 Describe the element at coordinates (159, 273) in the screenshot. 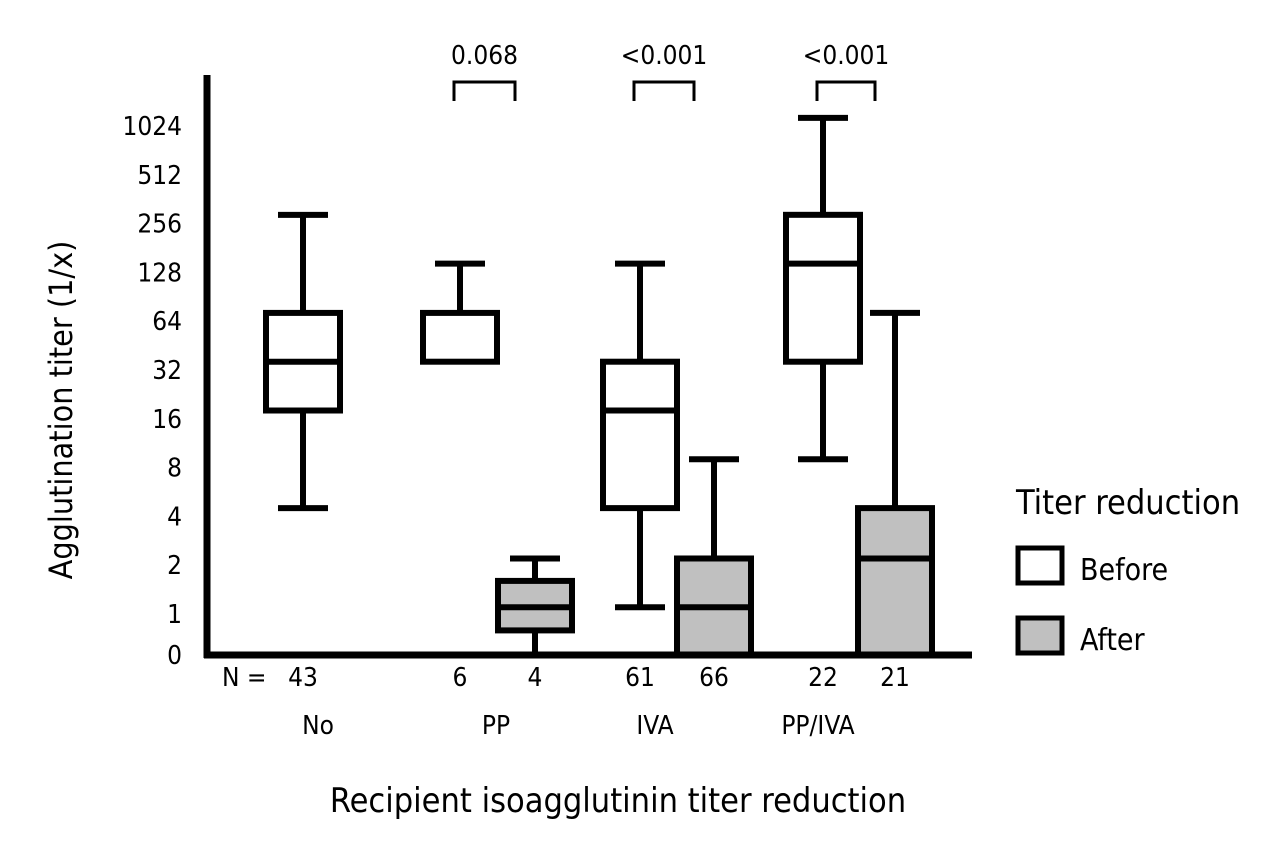

I see `y-tick-label: 128` at that location.